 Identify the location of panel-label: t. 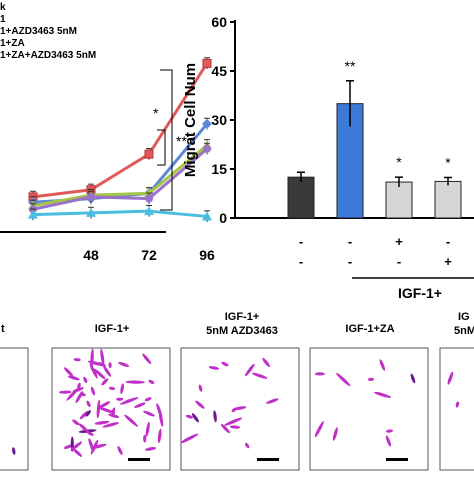
(3, 329).